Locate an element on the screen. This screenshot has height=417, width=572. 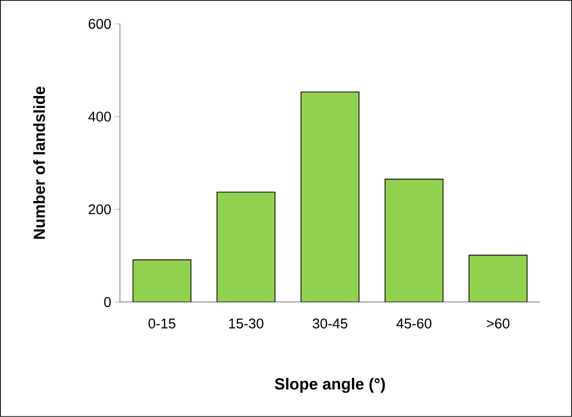
x-axis-title: Slope angle (°) is located at coordinates (329, 385).